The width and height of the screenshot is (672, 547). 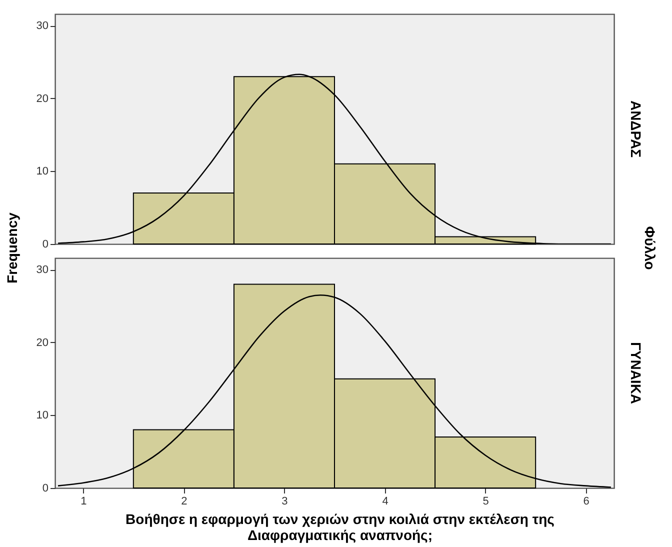 What do you see at coordinates (285, 502) in the screenshot?
I see `x-tick-label: 3` at bounding box center [285, 502].